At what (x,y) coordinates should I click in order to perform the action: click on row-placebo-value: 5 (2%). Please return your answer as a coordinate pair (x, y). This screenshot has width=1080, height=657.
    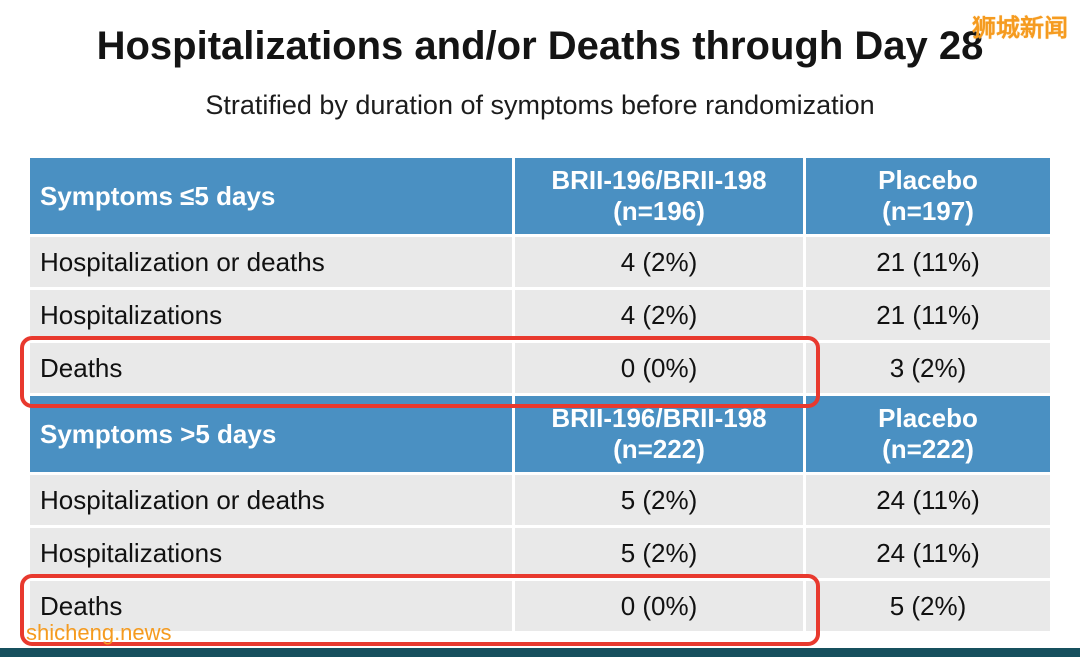
    Looking at the image, I should click on (928, 606).